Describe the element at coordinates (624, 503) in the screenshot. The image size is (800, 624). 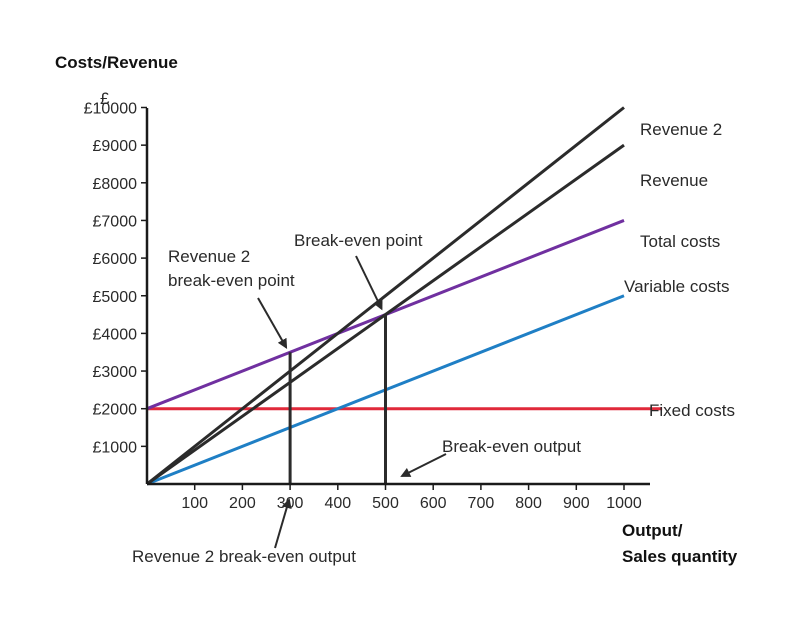
I see `x-tick-label: 1000` at that location.